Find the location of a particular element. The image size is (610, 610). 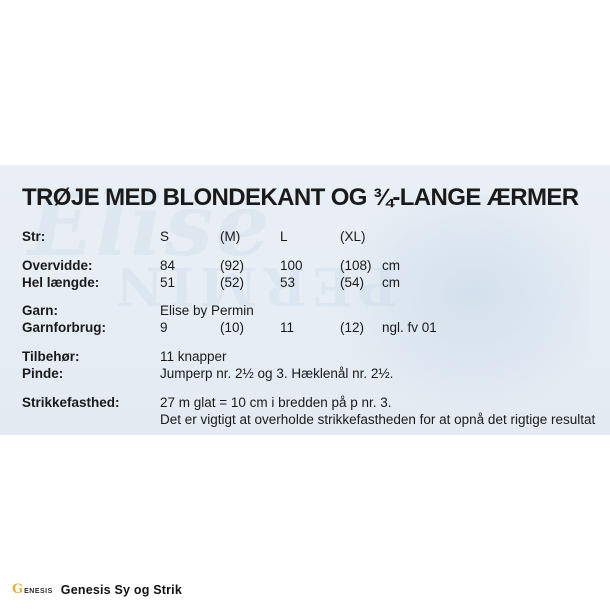

table-row-garn: Garn: Elise by Permin is located at coordinates (309, 310).